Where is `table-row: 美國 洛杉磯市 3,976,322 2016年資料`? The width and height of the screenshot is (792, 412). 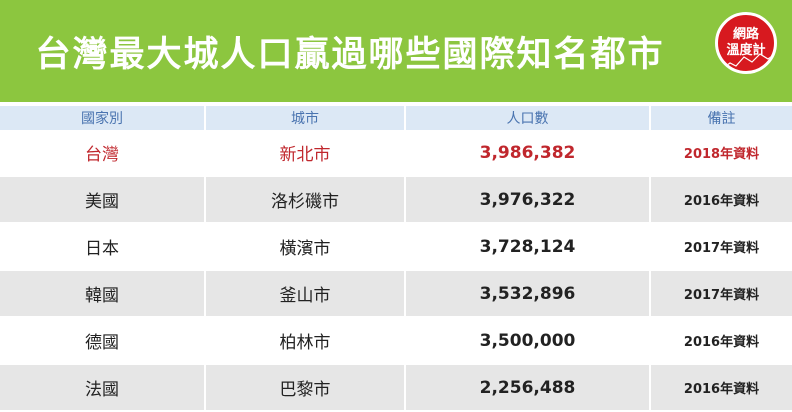 table-row: 美國 洛杉磯市 3,976,322 2016年資料 is located at coordinates (396, 199).